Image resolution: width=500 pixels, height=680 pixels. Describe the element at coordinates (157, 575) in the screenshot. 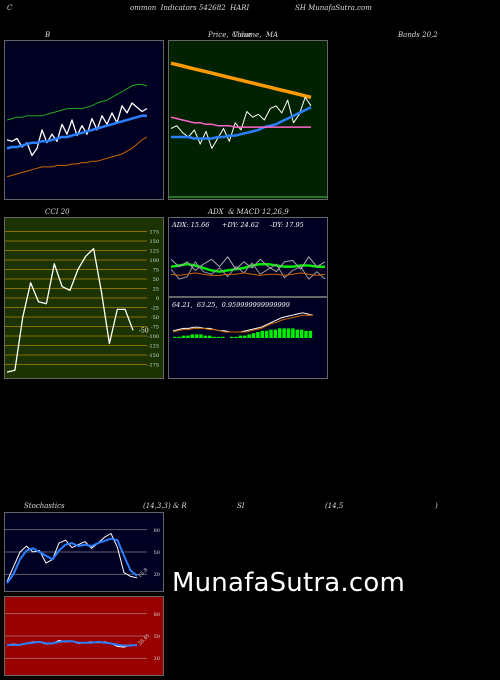

I see `stoch-tick-label: 20` at that location.